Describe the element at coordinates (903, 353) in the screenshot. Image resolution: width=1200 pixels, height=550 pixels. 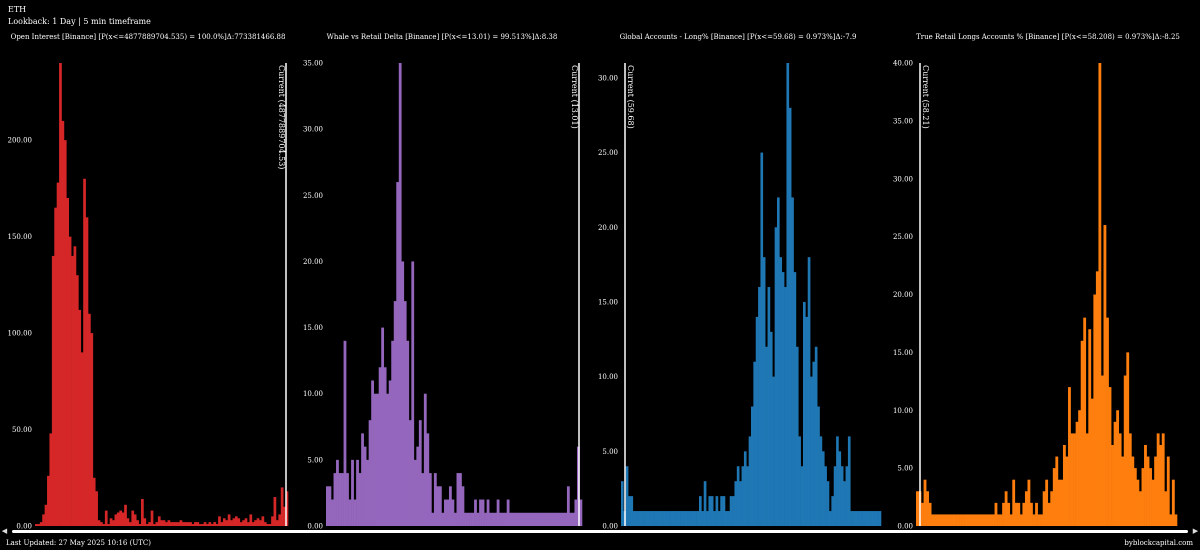
I see `y-tick-label: 15.00` at that location.